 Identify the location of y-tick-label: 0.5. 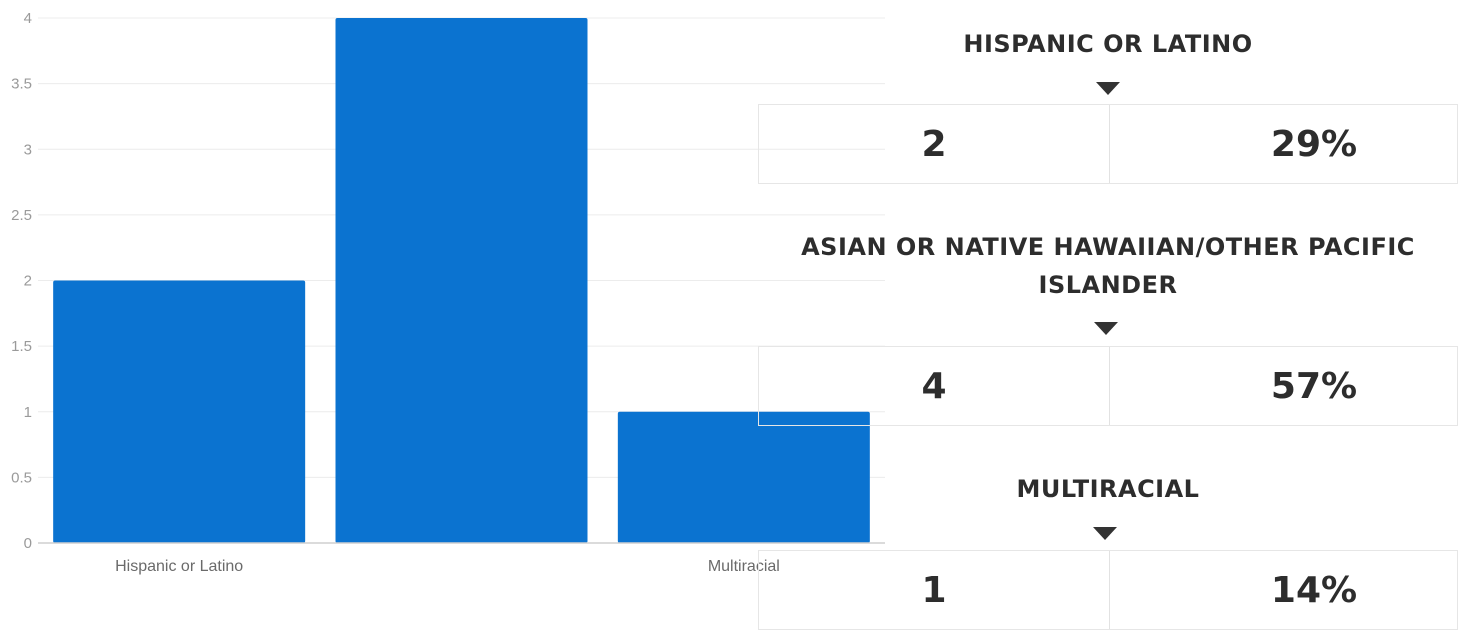
(21, 477).